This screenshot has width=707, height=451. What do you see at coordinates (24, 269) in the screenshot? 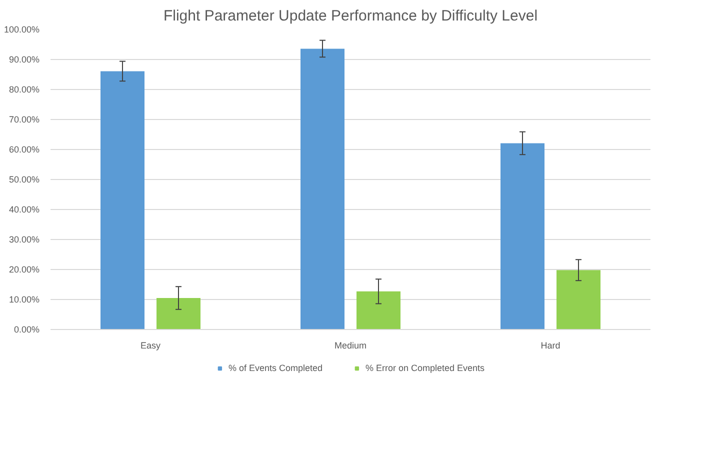
I see `y-tick-label: 20.00%` at bounding box center [24, 269].